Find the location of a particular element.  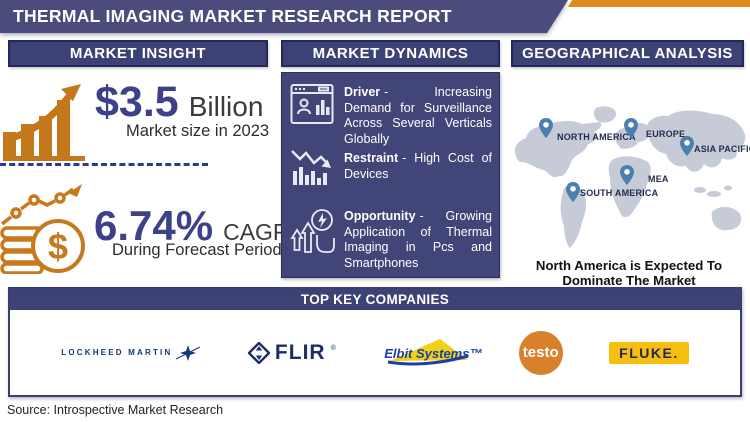

pin-europe-icon is located at coordinates (631, 128).